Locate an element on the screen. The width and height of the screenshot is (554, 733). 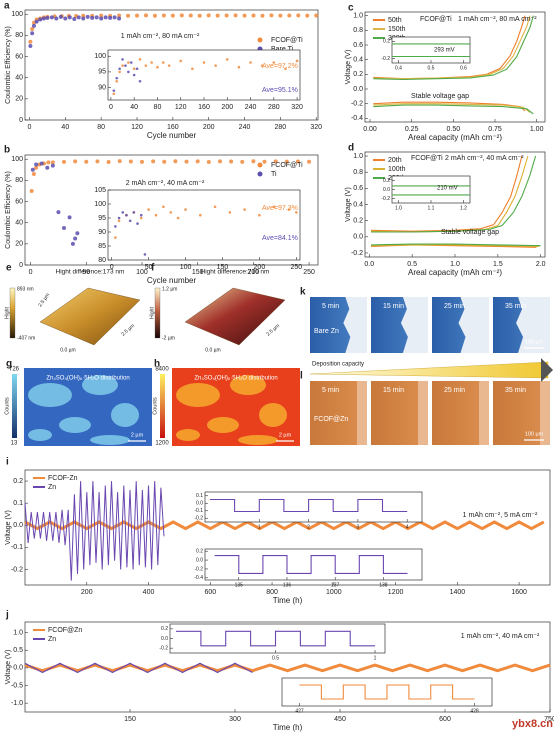
x-tick-label: 0.75 is located at coordinates (495, 129).